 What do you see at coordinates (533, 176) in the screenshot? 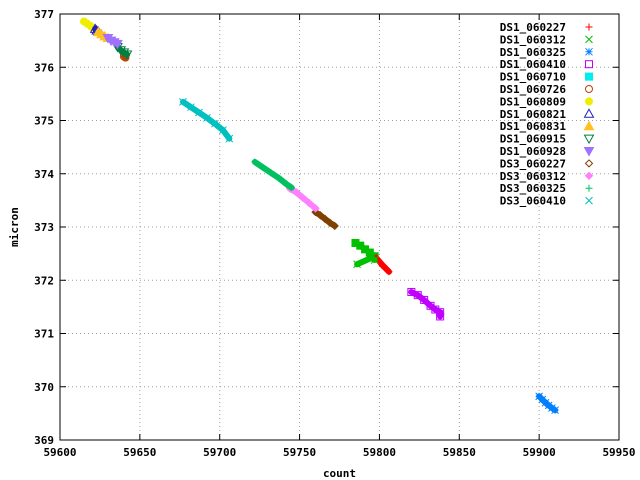
I see `legend-label: DS3_060312` at bounding box center [533, 176].